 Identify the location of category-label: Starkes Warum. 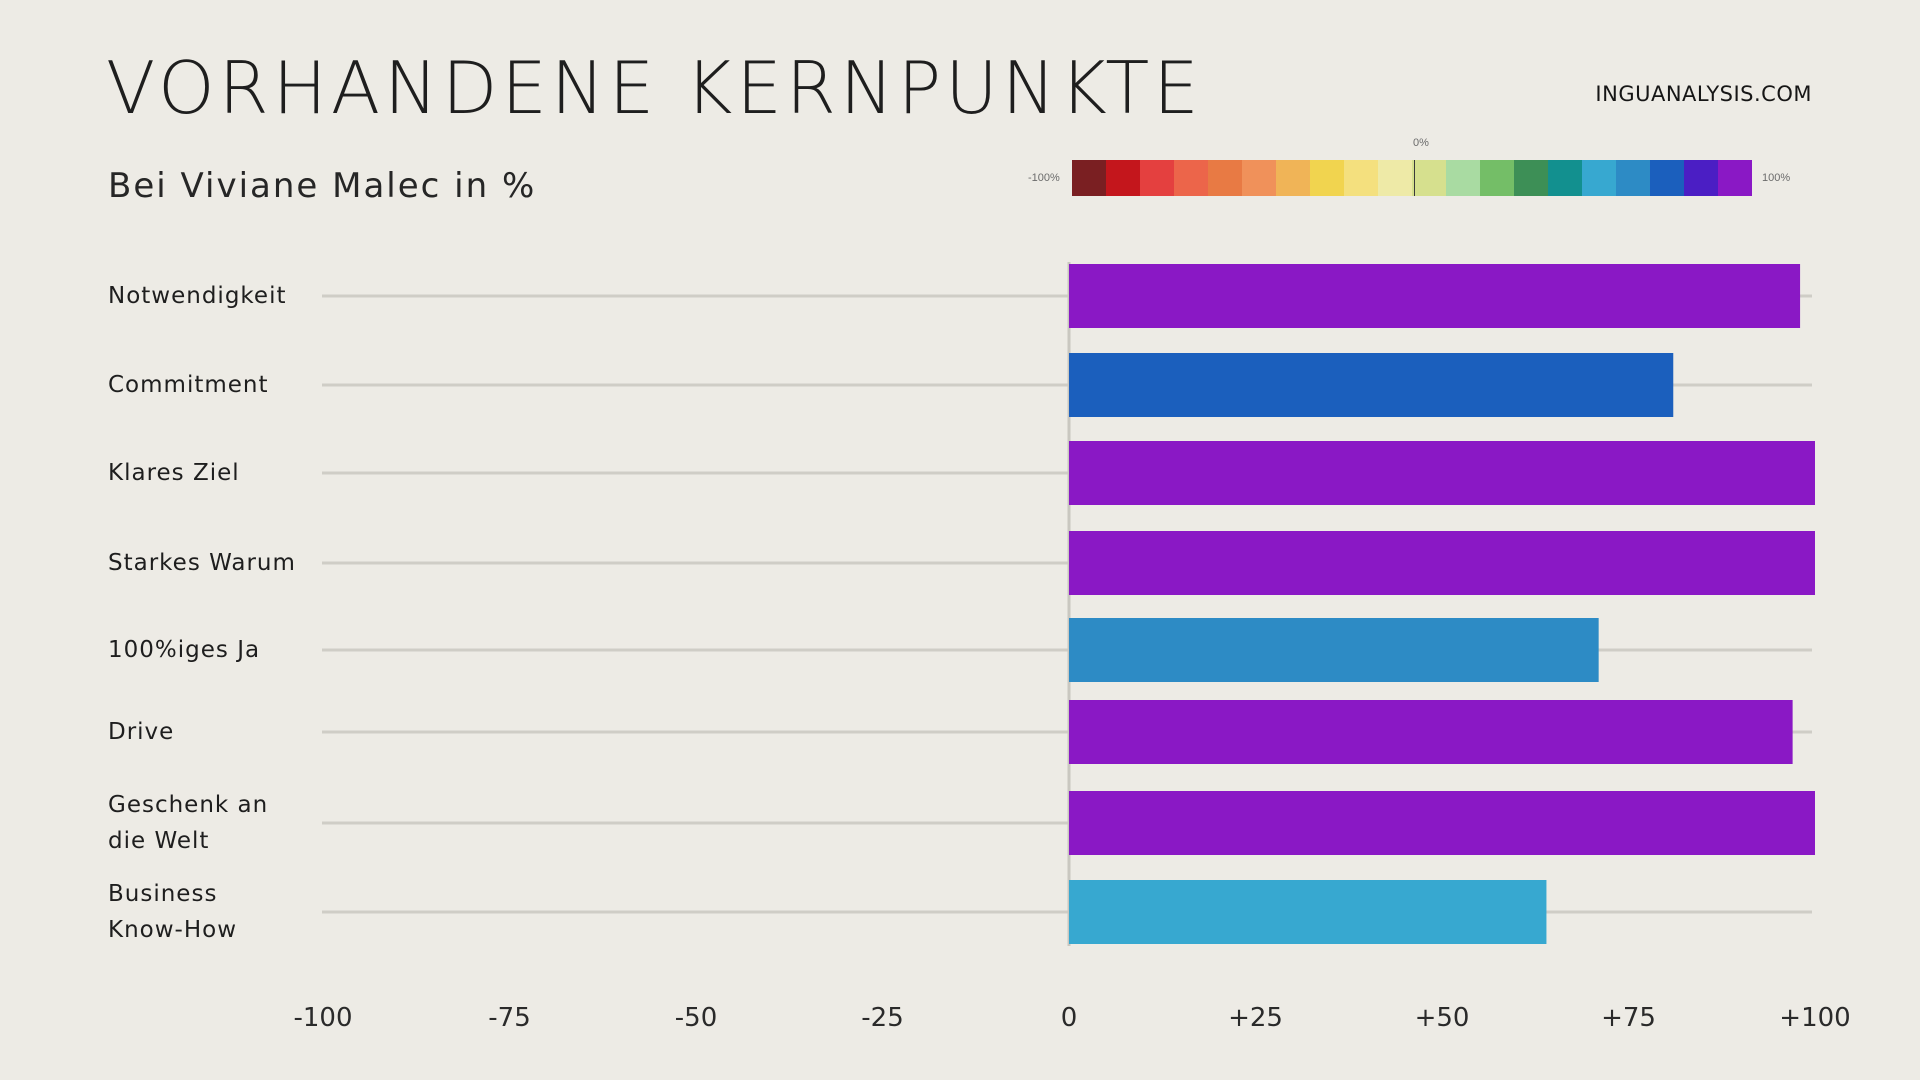
(213, 563).